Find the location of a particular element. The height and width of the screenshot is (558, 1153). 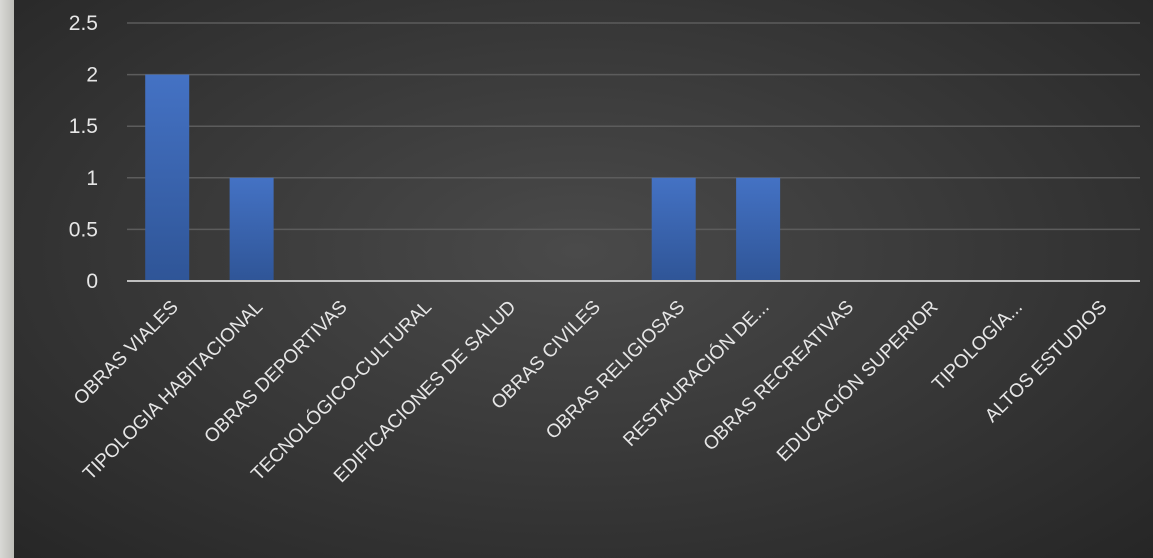

x-category-label: TIPOLOGIA HABITACIONAL is located at coordinates (173, 391).